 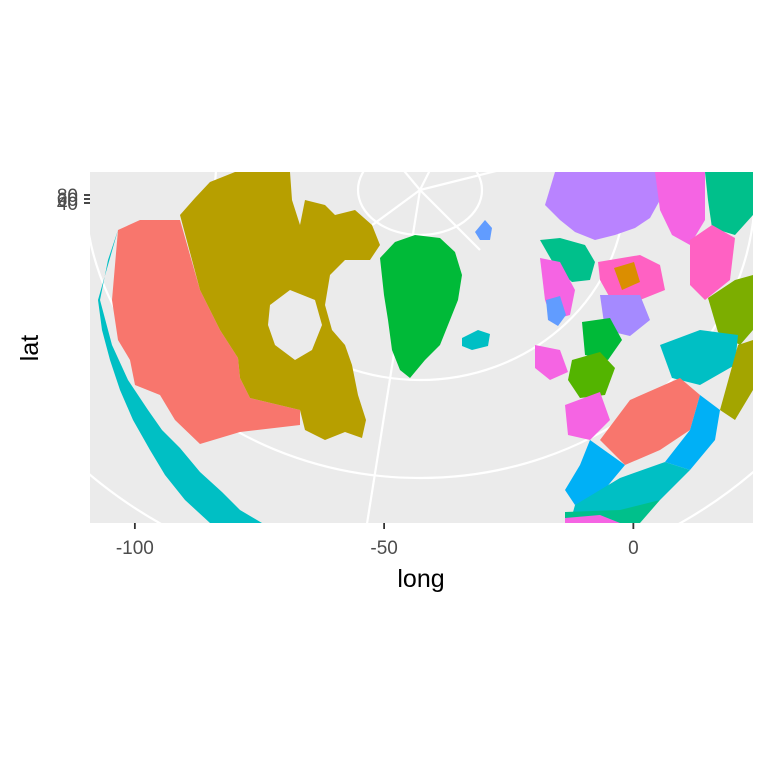 I want to click on x-tick-label-2: 0, so click(x=633, y=548).